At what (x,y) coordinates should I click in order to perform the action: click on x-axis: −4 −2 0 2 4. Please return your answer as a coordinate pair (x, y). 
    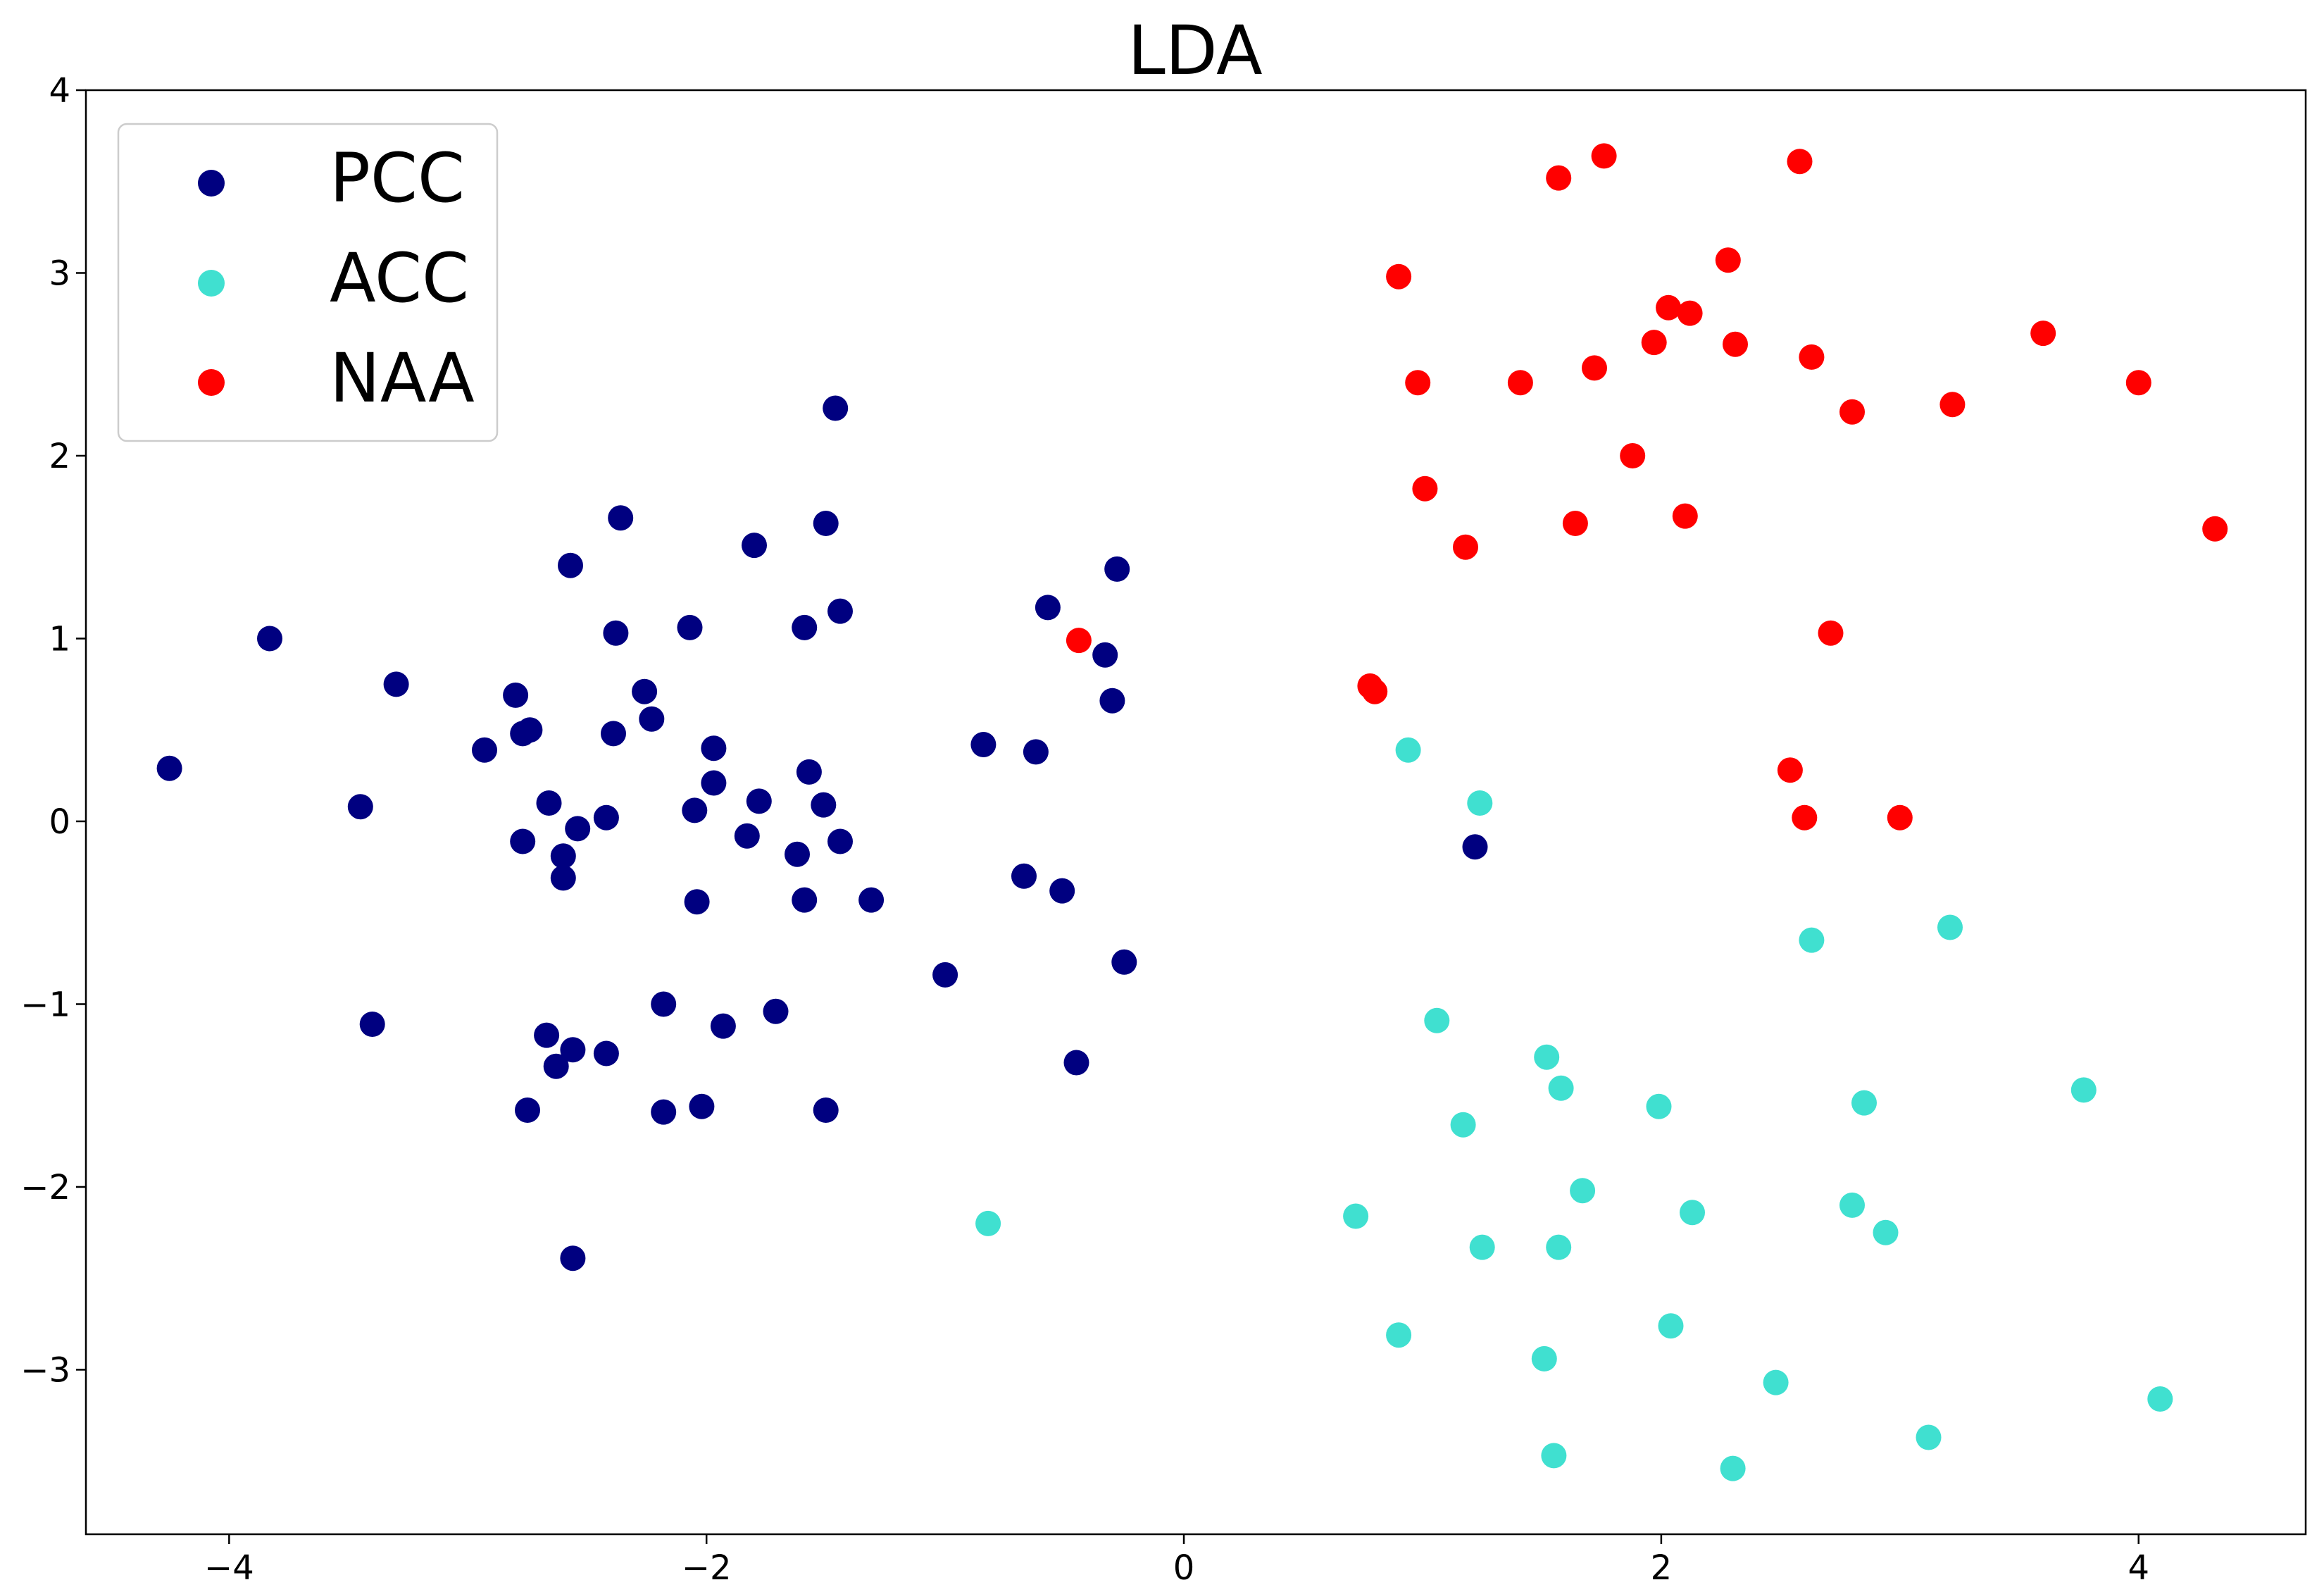
    Looking at the image, I should click on (1176, 1561).